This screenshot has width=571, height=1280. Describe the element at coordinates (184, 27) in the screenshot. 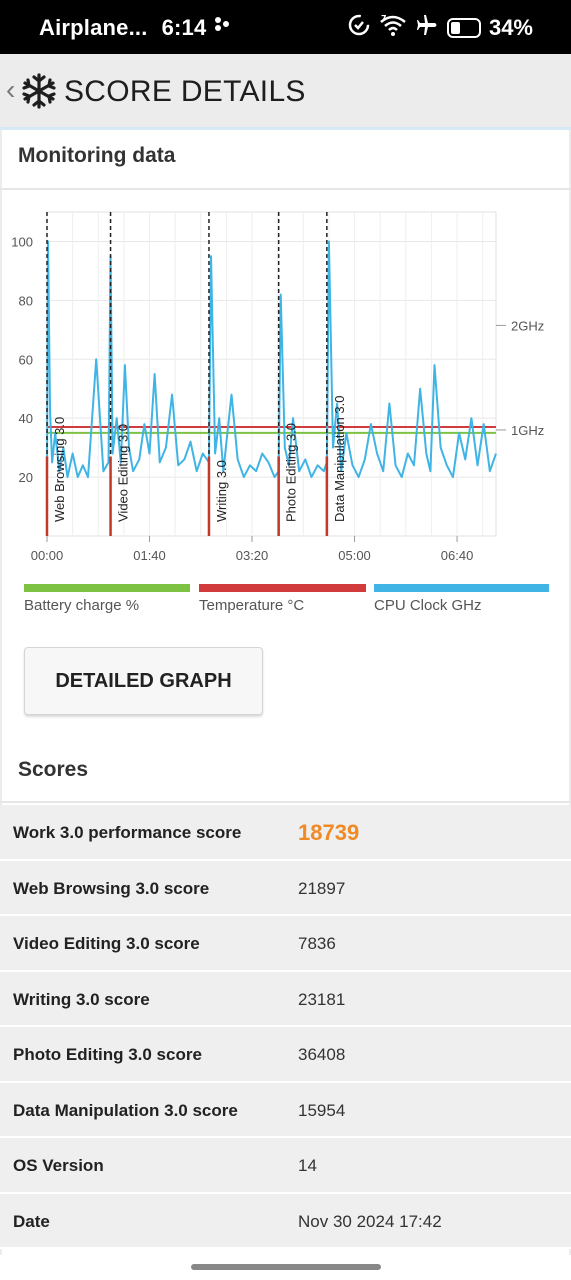

I see `status-time: 6:14` at that location.